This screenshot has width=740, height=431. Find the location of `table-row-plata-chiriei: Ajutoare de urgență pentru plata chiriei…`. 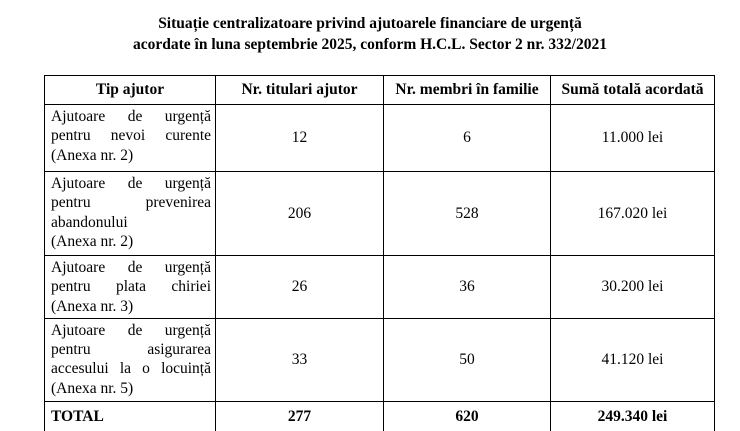

table-row-plata-chiriei: Ajutoare de urgență pentru plata chiriei… is located at coordinates (379, 287).